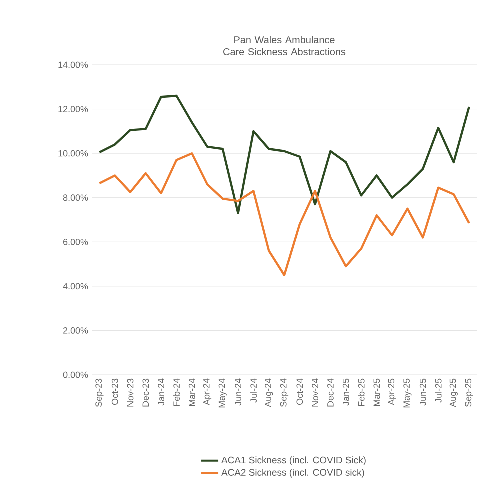 Image resolution: width=477 pixels, height=490 pixels. What do you see at coordinates (73, 65) in the screenshot?
I see `y-tick-label: 14.00%` at bounding box center [73, 65].